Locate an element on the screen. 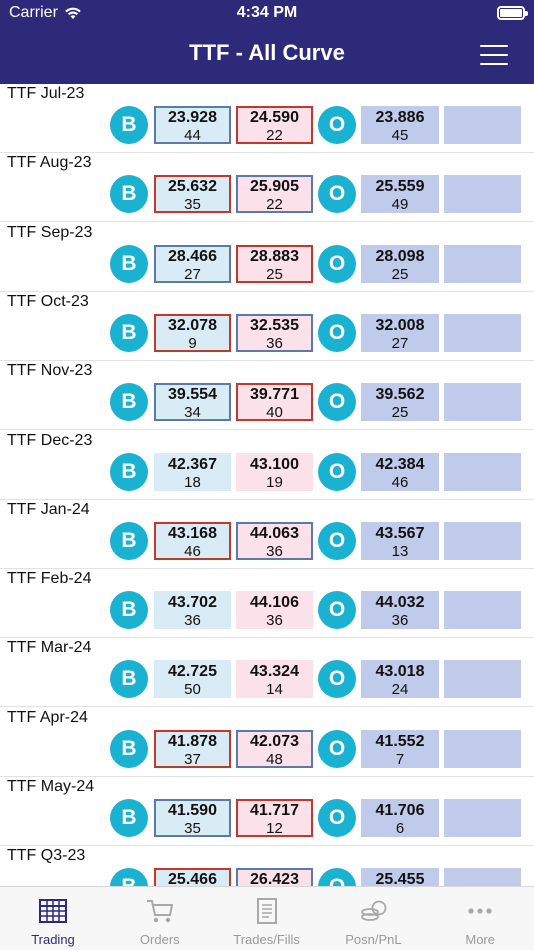  ask-cell: 25.905 22 is located at coordinates (274, 194).